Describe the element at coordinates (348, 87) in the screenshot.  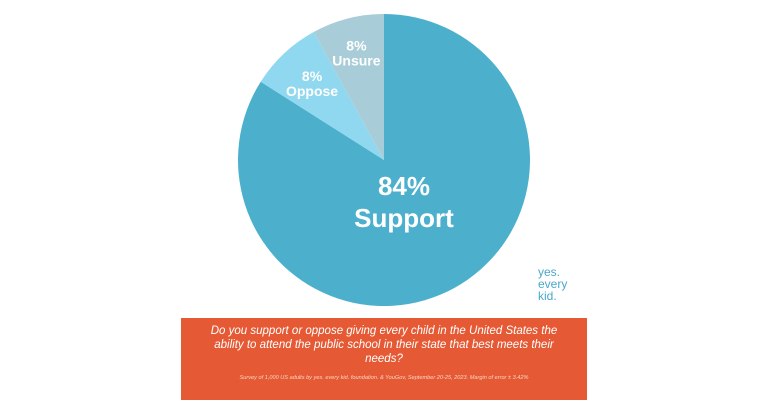
I see `pie-slice-unsure` at that location.